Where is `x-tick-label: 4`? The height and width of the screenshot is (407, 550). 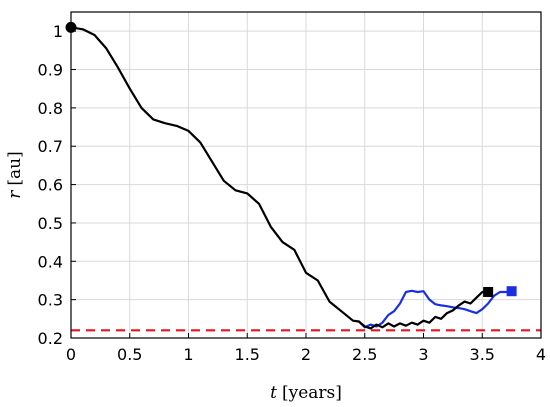 x-tick-label: 4 is located at coordinates (541, 354).